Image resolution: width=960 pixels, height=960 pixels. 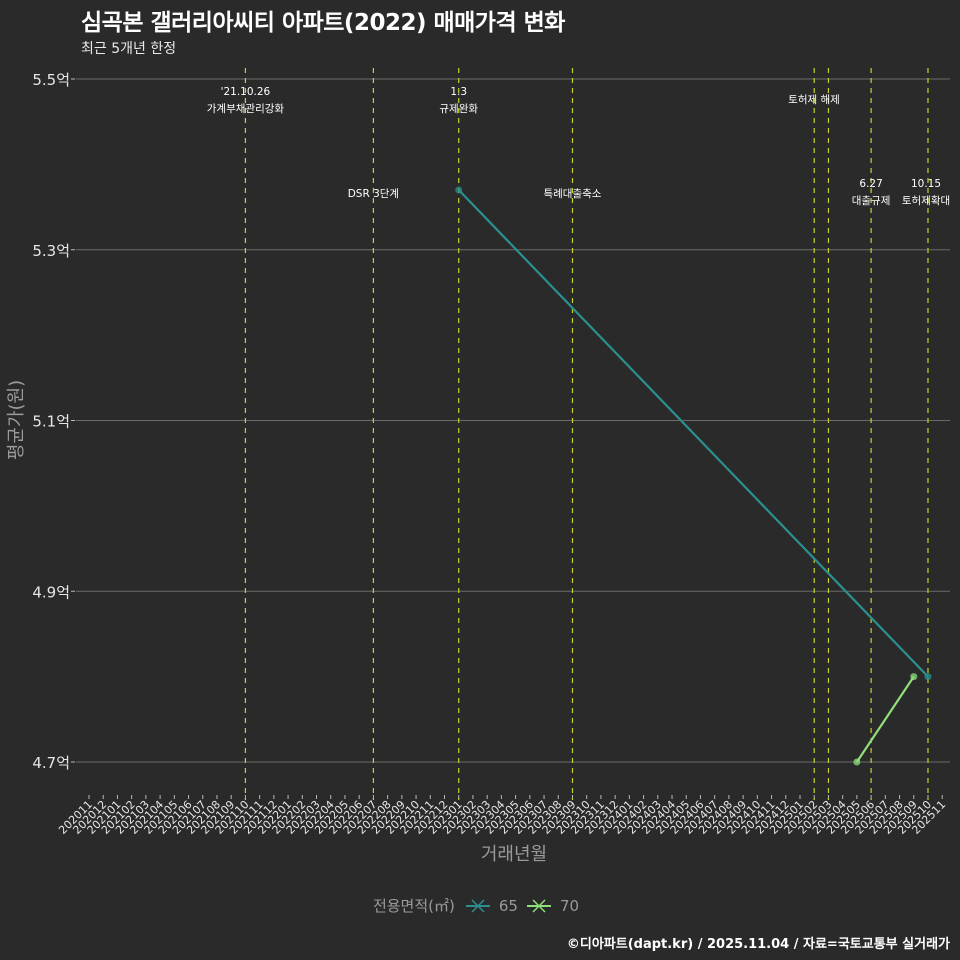 I want to click on event-annotation: '21.10.26, so click(x=246, y=92).